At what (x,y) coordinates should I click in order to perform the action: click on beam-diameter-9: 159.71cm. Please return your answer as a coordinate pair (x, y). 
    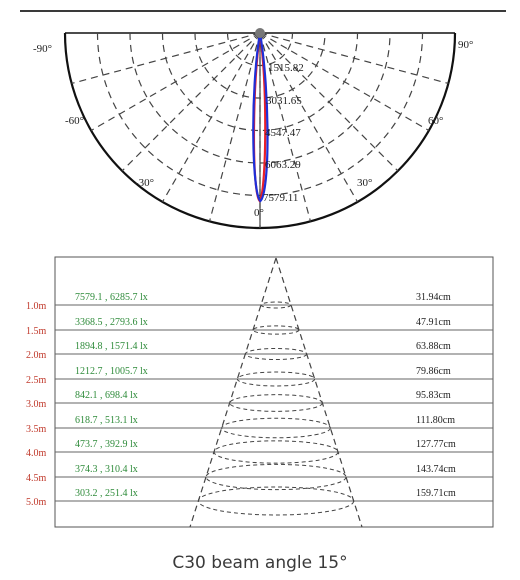
    Looking at the image, I should click on (436, 493).